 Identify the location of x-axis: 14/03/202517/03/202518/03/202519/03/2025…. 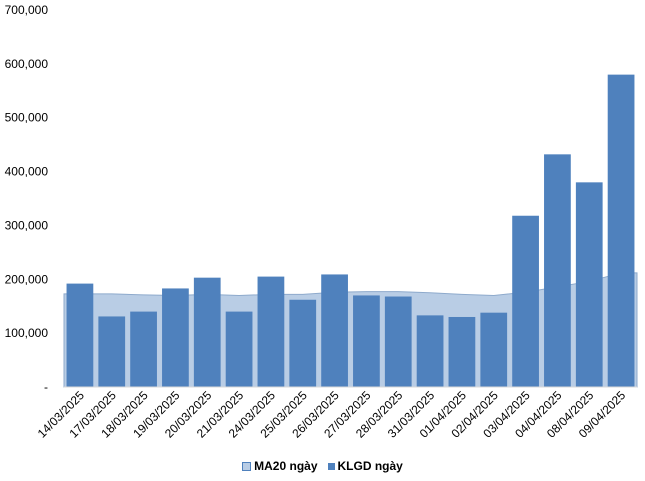
(336, 413).